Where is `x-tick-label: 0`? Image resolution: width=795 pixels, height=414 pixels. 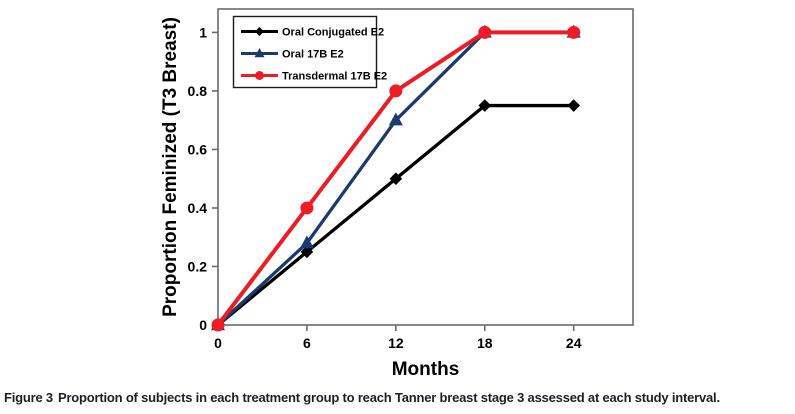
x-tick-label: 0 is located at coordinates (218, 343).